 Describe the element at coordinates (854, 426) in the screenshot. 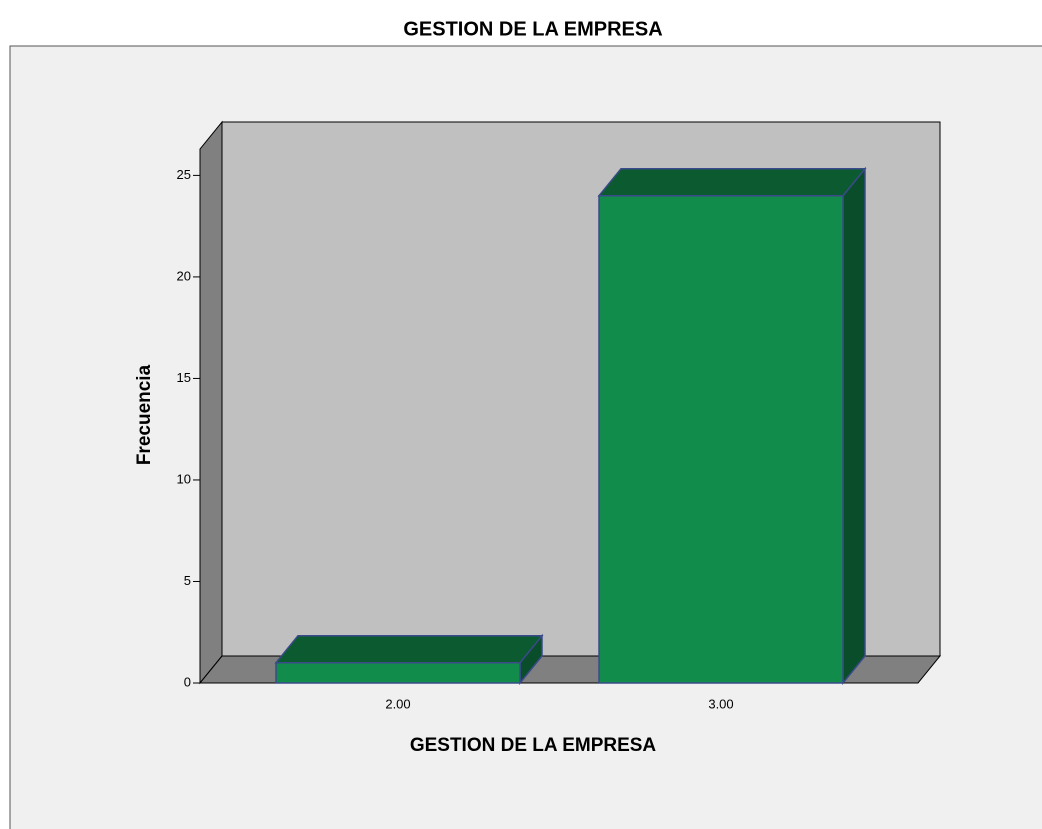

I see `bar-side` at that location.